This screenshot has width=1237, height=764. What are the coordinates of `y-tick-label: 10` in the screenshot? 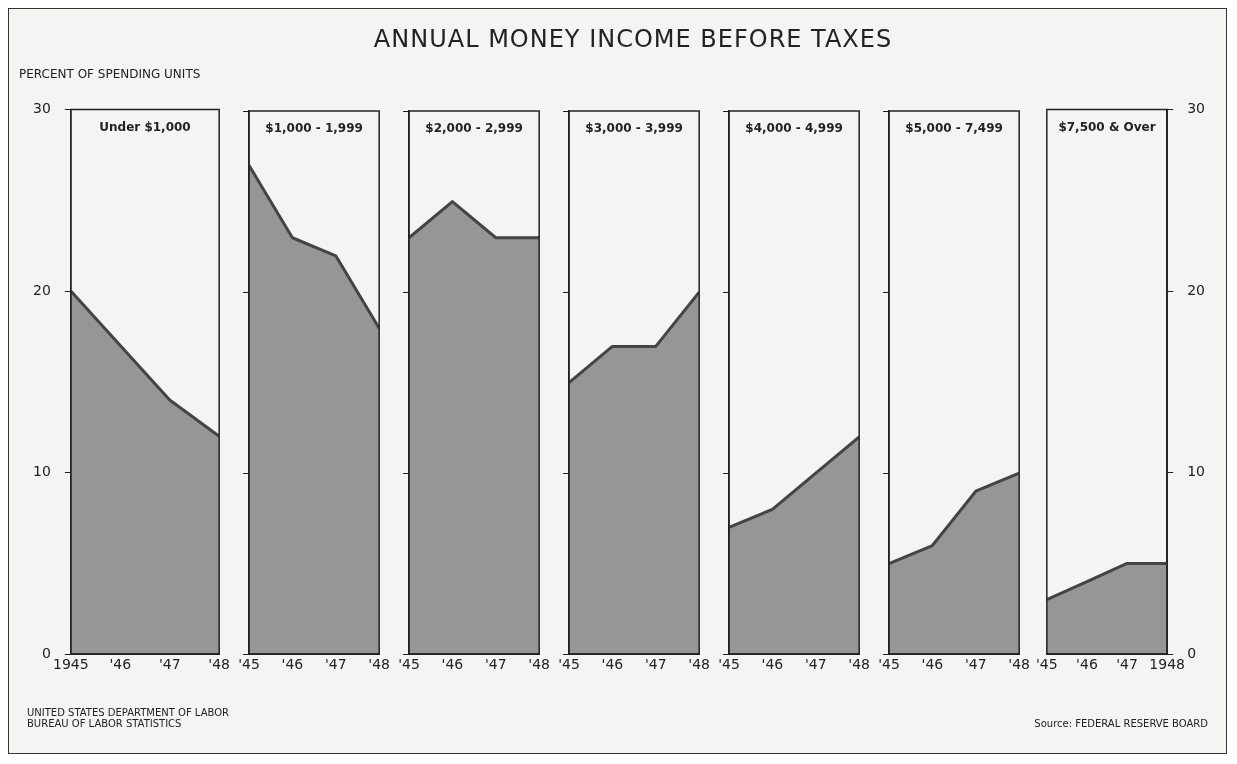 It's located at (41, 471).